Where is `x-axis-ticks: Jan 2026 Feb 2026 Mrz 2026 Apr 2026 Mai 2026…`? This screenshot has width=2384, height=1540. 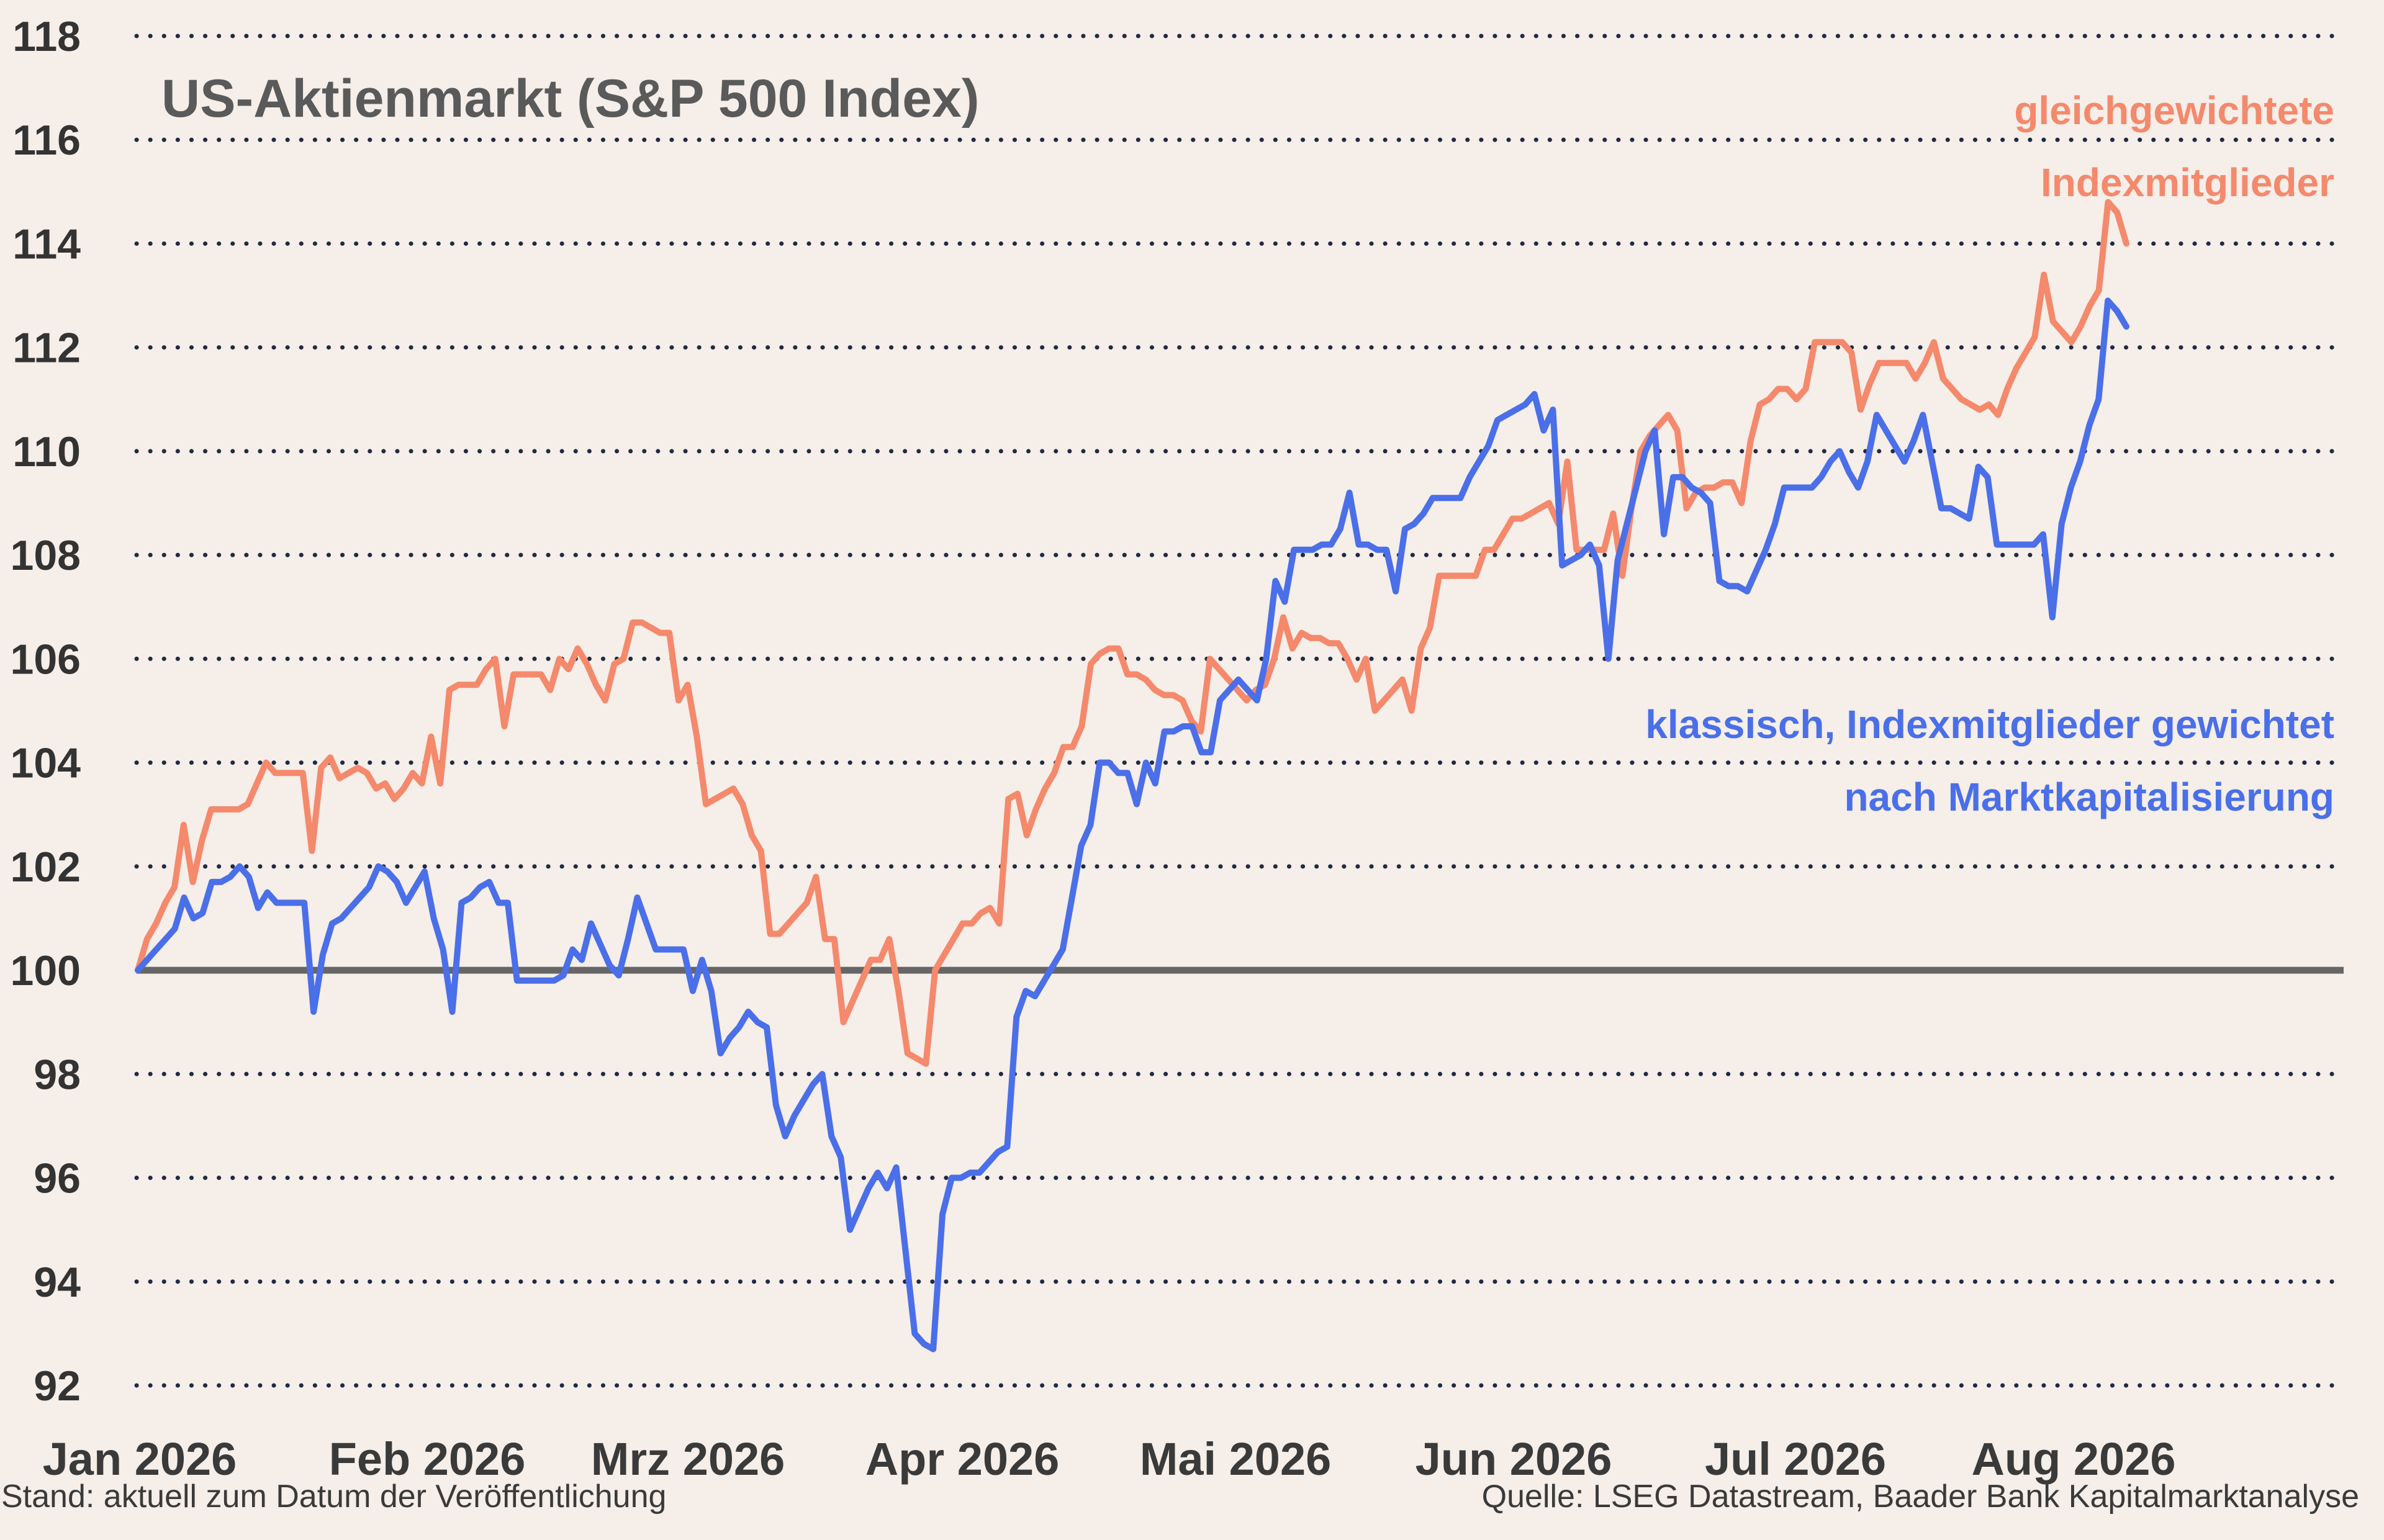
x-axis-ticks: Jan 2026 Feb 2026 Mrz 2026 Apr 2026 Mai 2026… is located at coordinates (1109, 1459).